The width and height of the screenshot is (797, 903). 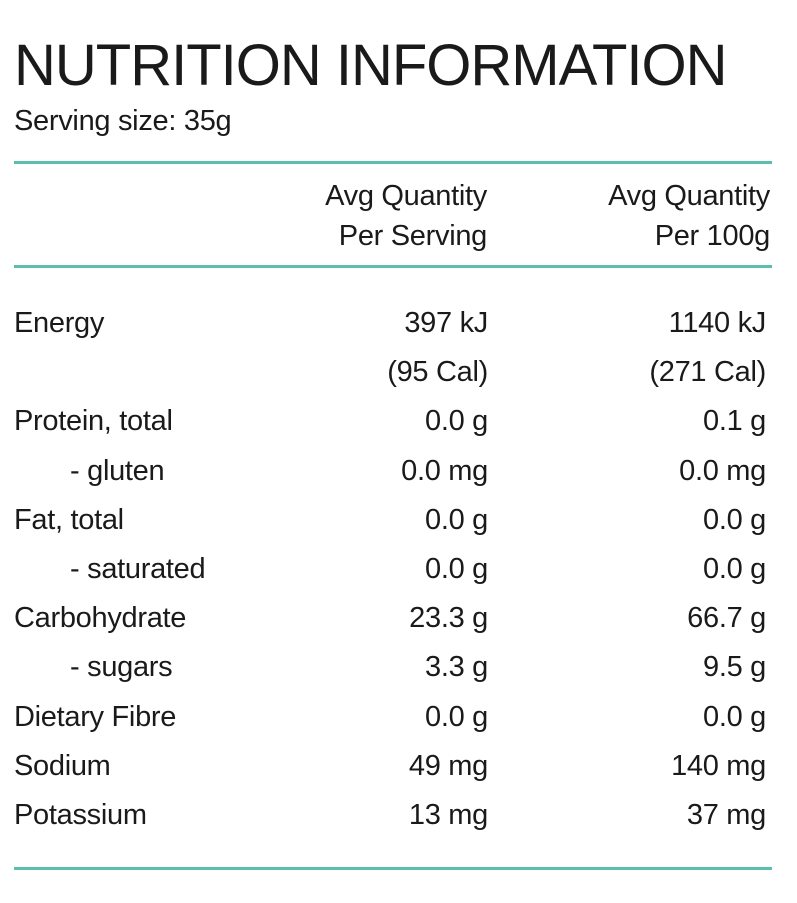 What do you see at coordinates (59, 323) in the screenshot?
I see `nutrient-label: Energy` at bounding box center [59, 323].